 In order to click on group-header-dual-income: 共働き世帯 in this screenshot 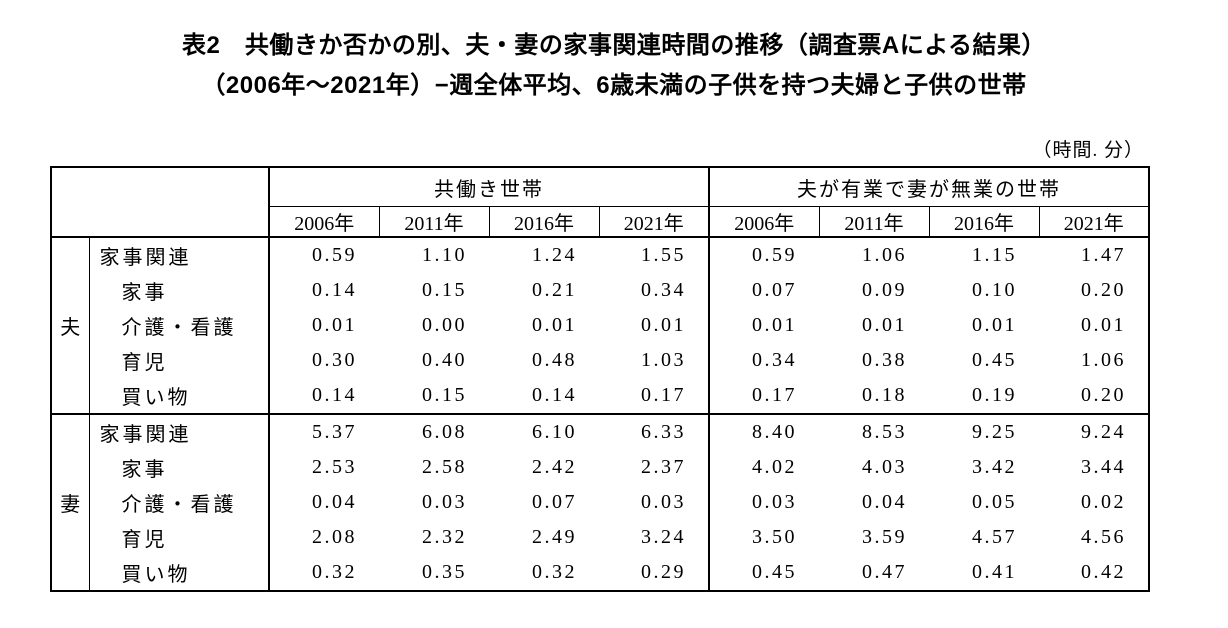, I will do `click(488, 187)`.